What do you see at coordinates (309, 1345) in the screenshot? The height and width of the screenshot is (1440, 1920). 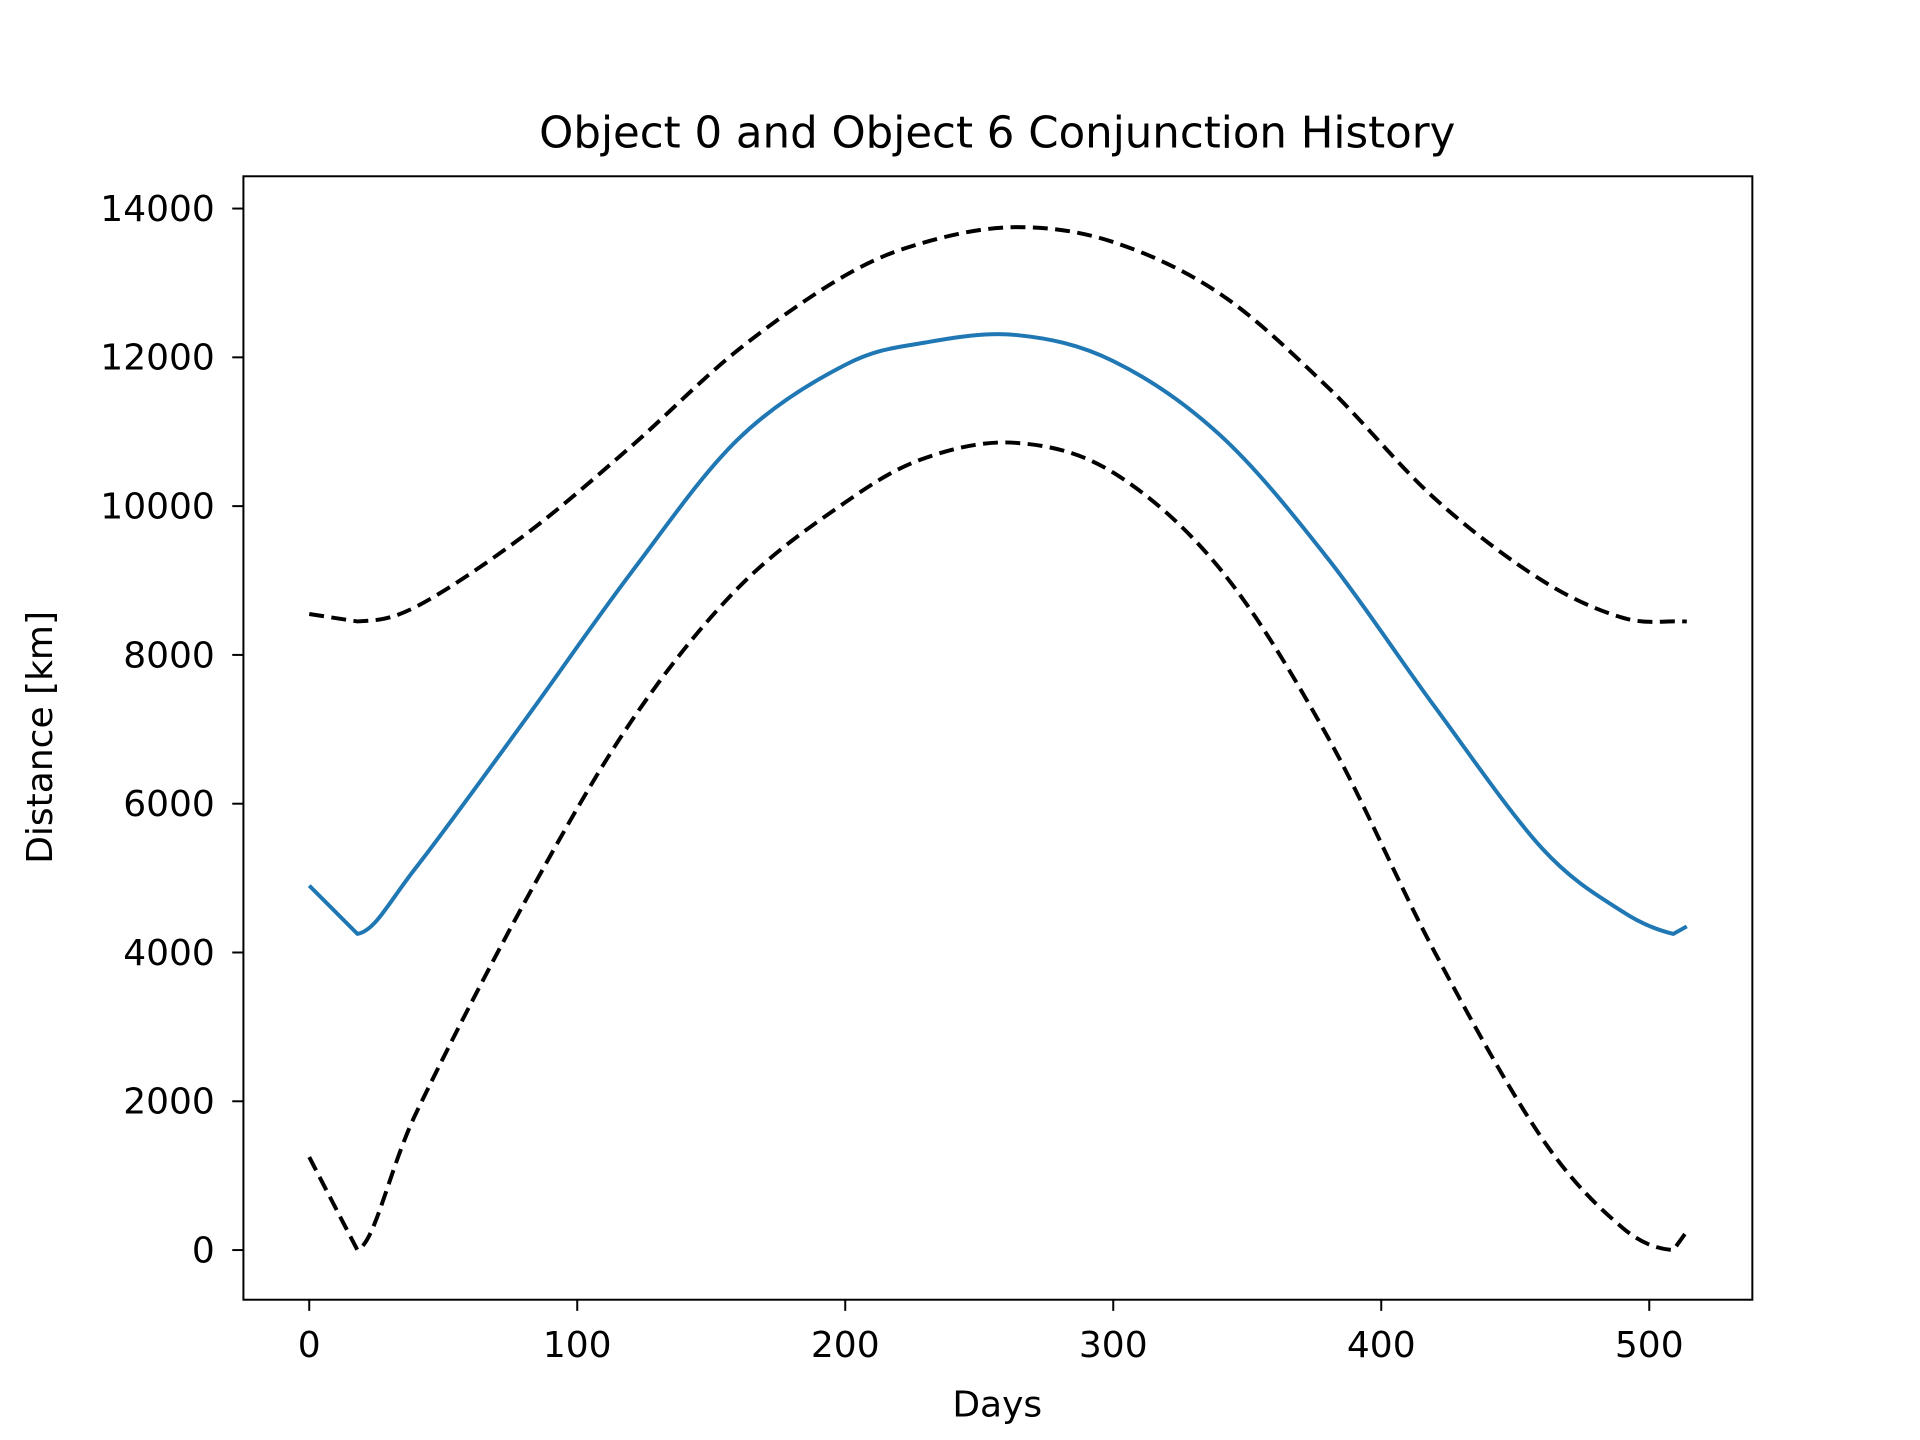 I see `x-tick-label: 0` at bounding box center [309, 1345].